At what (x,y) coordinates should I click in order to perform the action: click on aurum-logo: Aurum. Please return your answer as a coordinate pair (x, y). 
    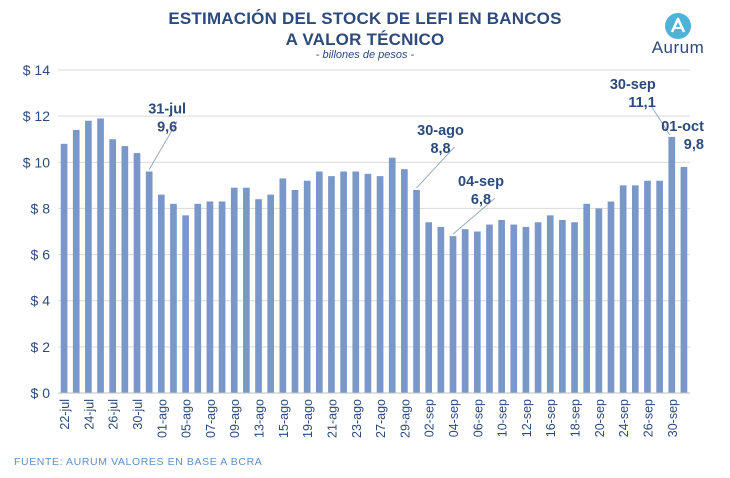
    Looking at the image, I should click on (680, 35).